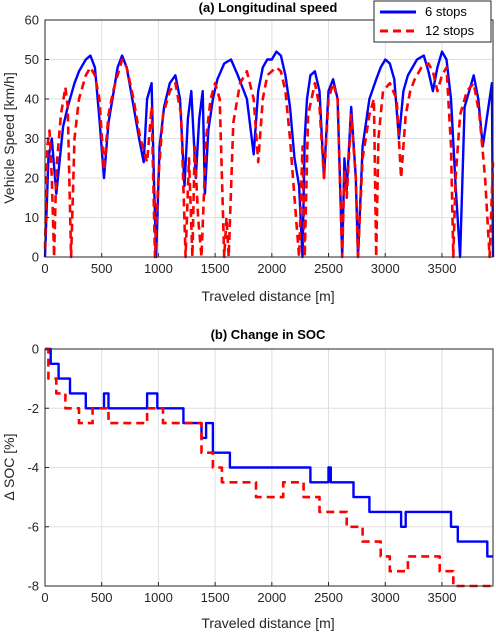 The width and height of the screenshot is (496, 634). I want to click on speed-legend: 6 stops 12 stops, so click(432, 21).